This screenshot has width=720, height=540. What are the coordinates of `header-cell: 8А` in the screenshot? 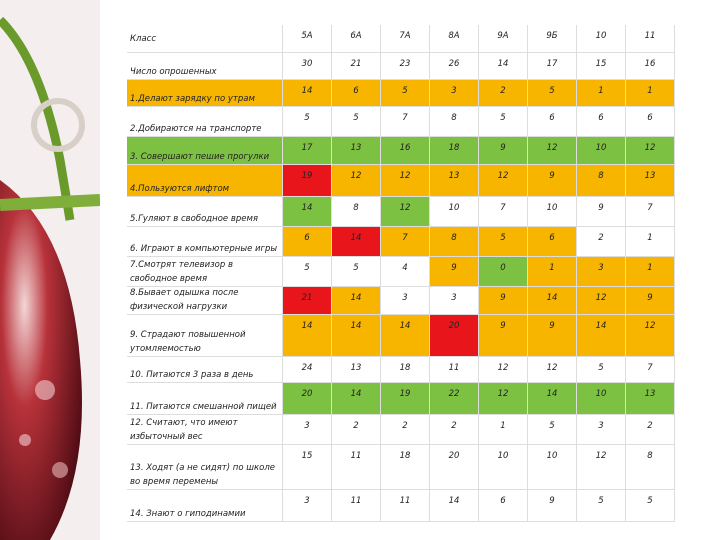 It's located at (454, 39).